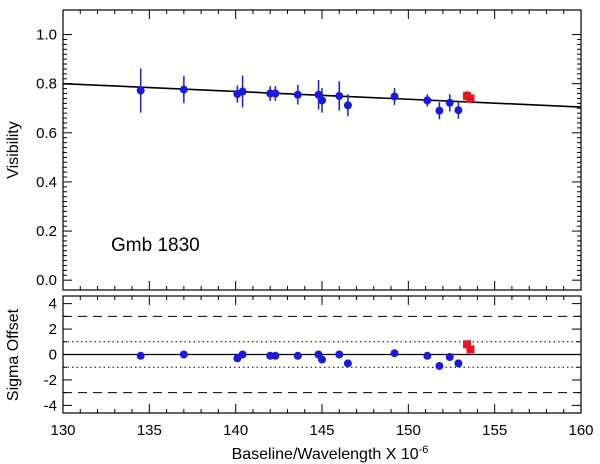 This screenshot has height=464, width=600. Describe the element at coordinates (50, 405) in the screenshot. I see `bottom-y-tick-label: -4` at that location.